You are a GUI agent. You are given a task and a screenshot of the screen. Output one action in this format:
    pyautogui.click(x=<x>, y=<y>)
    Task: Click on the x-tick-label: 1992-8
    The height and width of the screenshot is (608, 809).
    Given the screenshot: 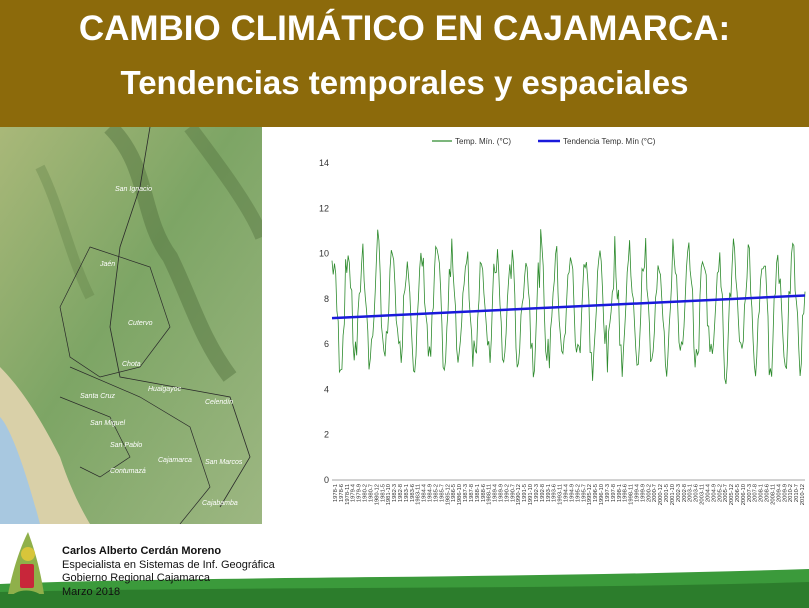 What is the action you would take?
    pyautogui.click(x=543, y=493)
    